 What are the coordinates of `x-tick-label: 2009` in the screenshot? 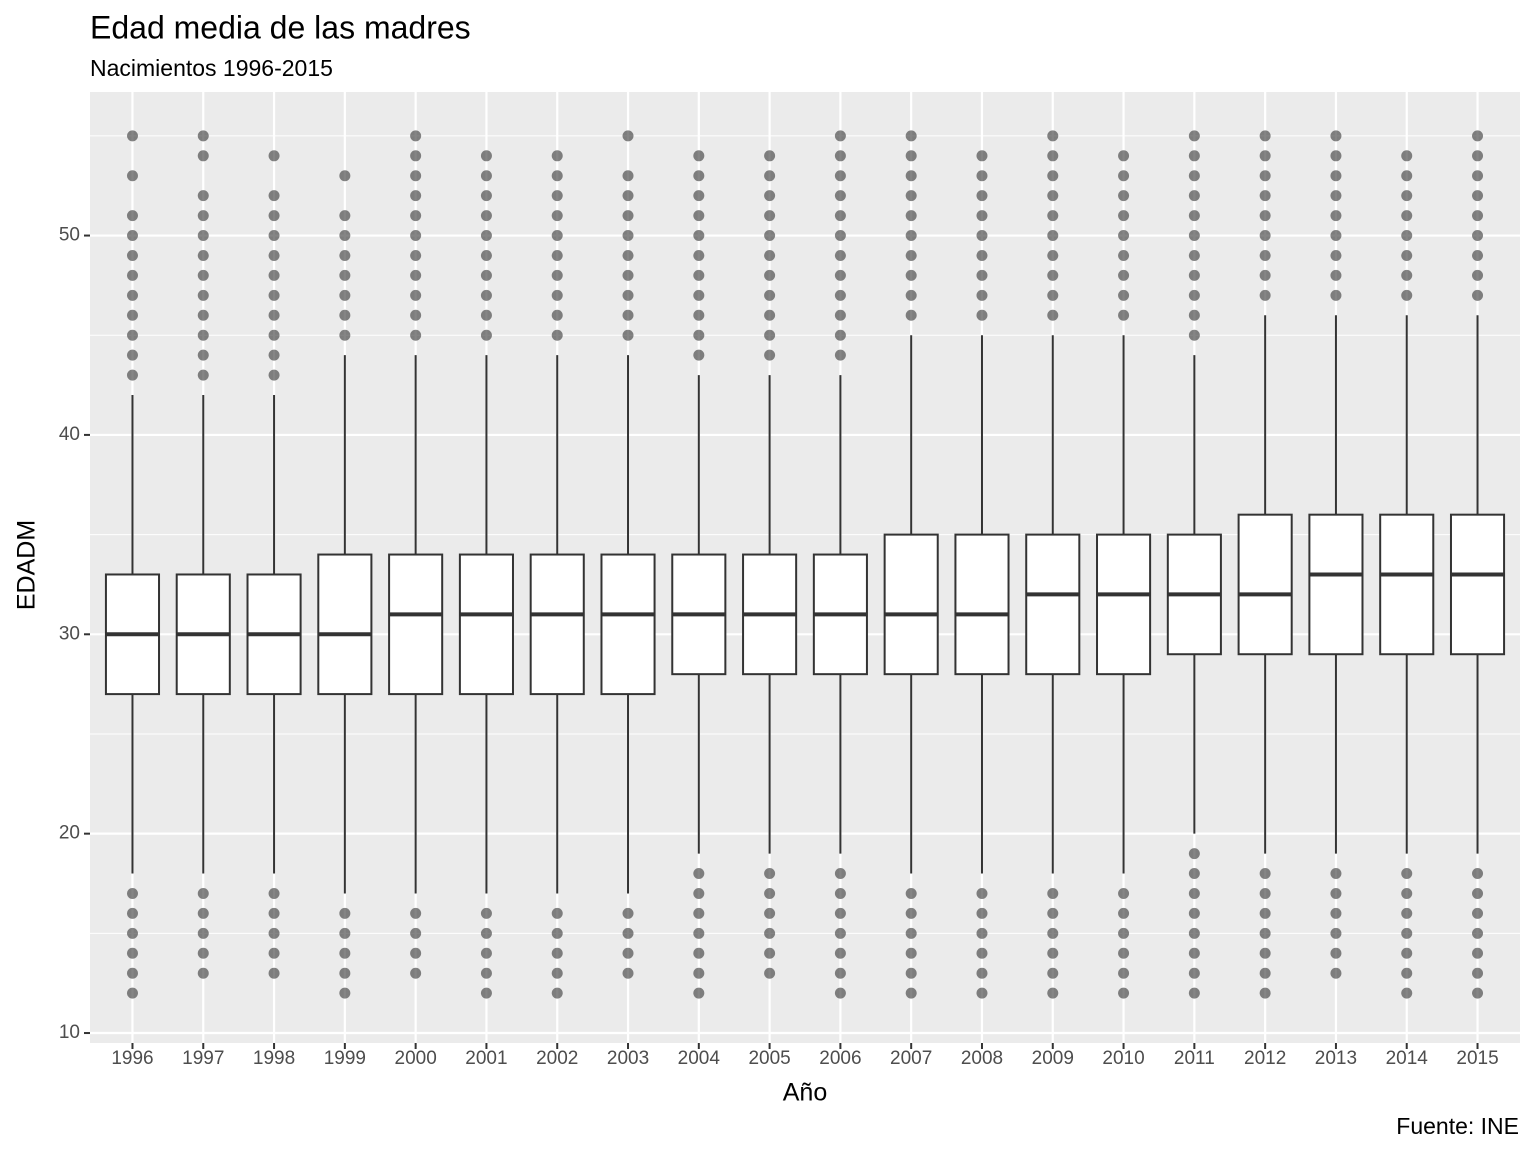 It's located at (1053, 1058).